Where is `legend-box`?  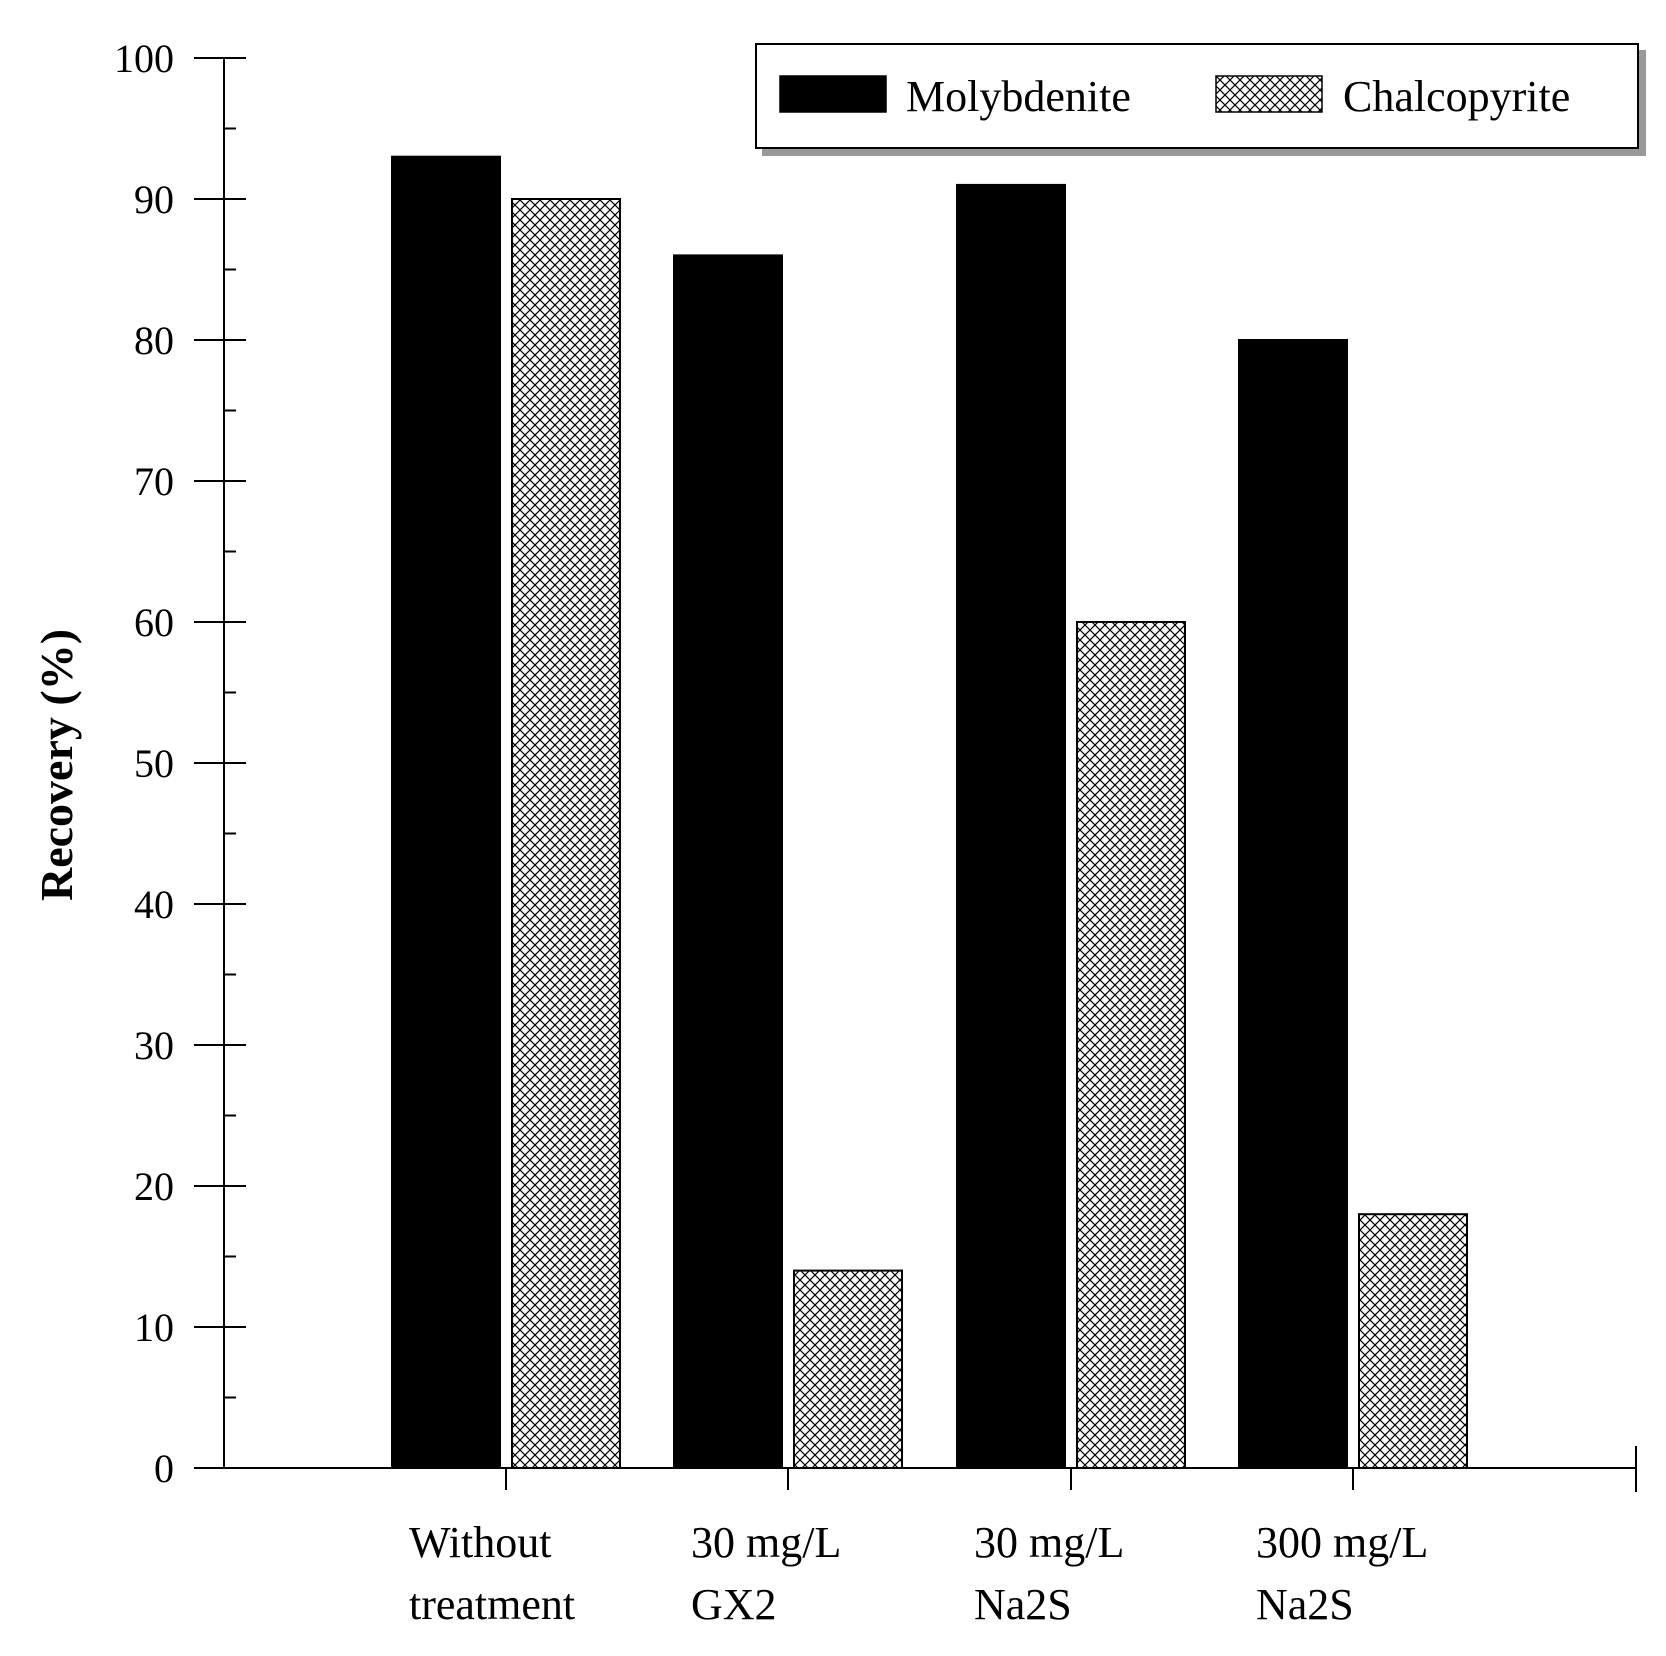
legend-box is located at coordinates (1197, 96).